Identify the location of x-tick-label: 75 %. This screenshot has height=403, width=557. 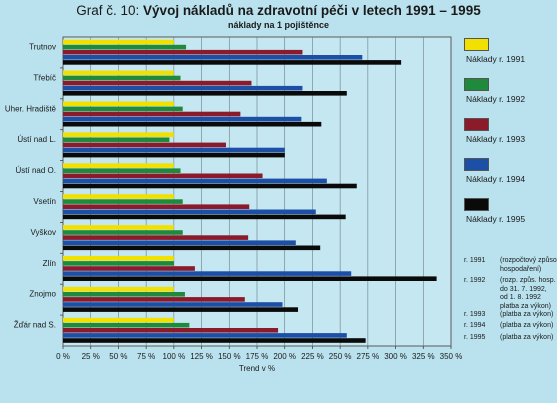
(146, 356).